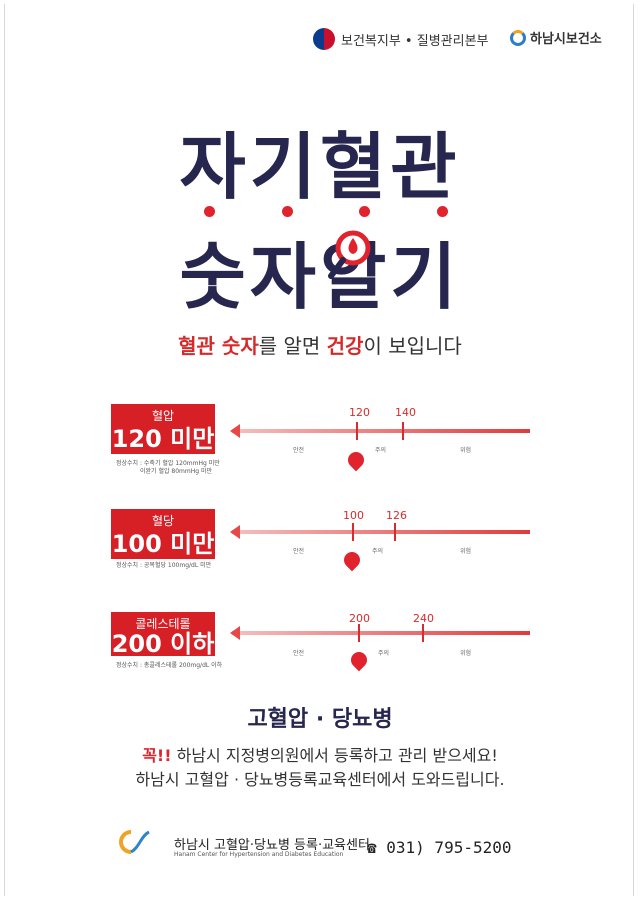 This screenshot has height=902, width=640. I want to click on title-line1: 자기혈관, so click(320, 167).